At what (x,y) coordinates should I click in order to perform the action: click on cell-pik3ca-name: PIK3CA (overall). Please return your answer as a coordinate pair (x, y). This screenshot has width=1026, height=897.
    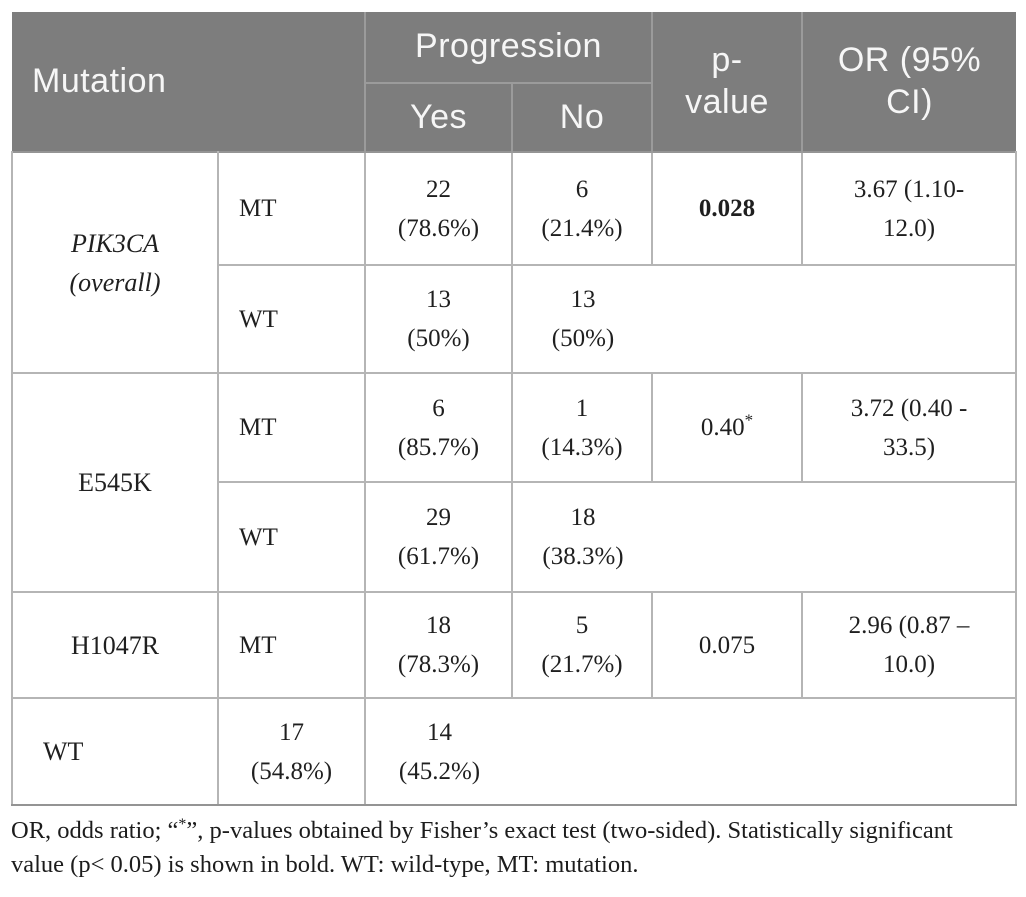
    Looking at the image, I should click on (115, 262).